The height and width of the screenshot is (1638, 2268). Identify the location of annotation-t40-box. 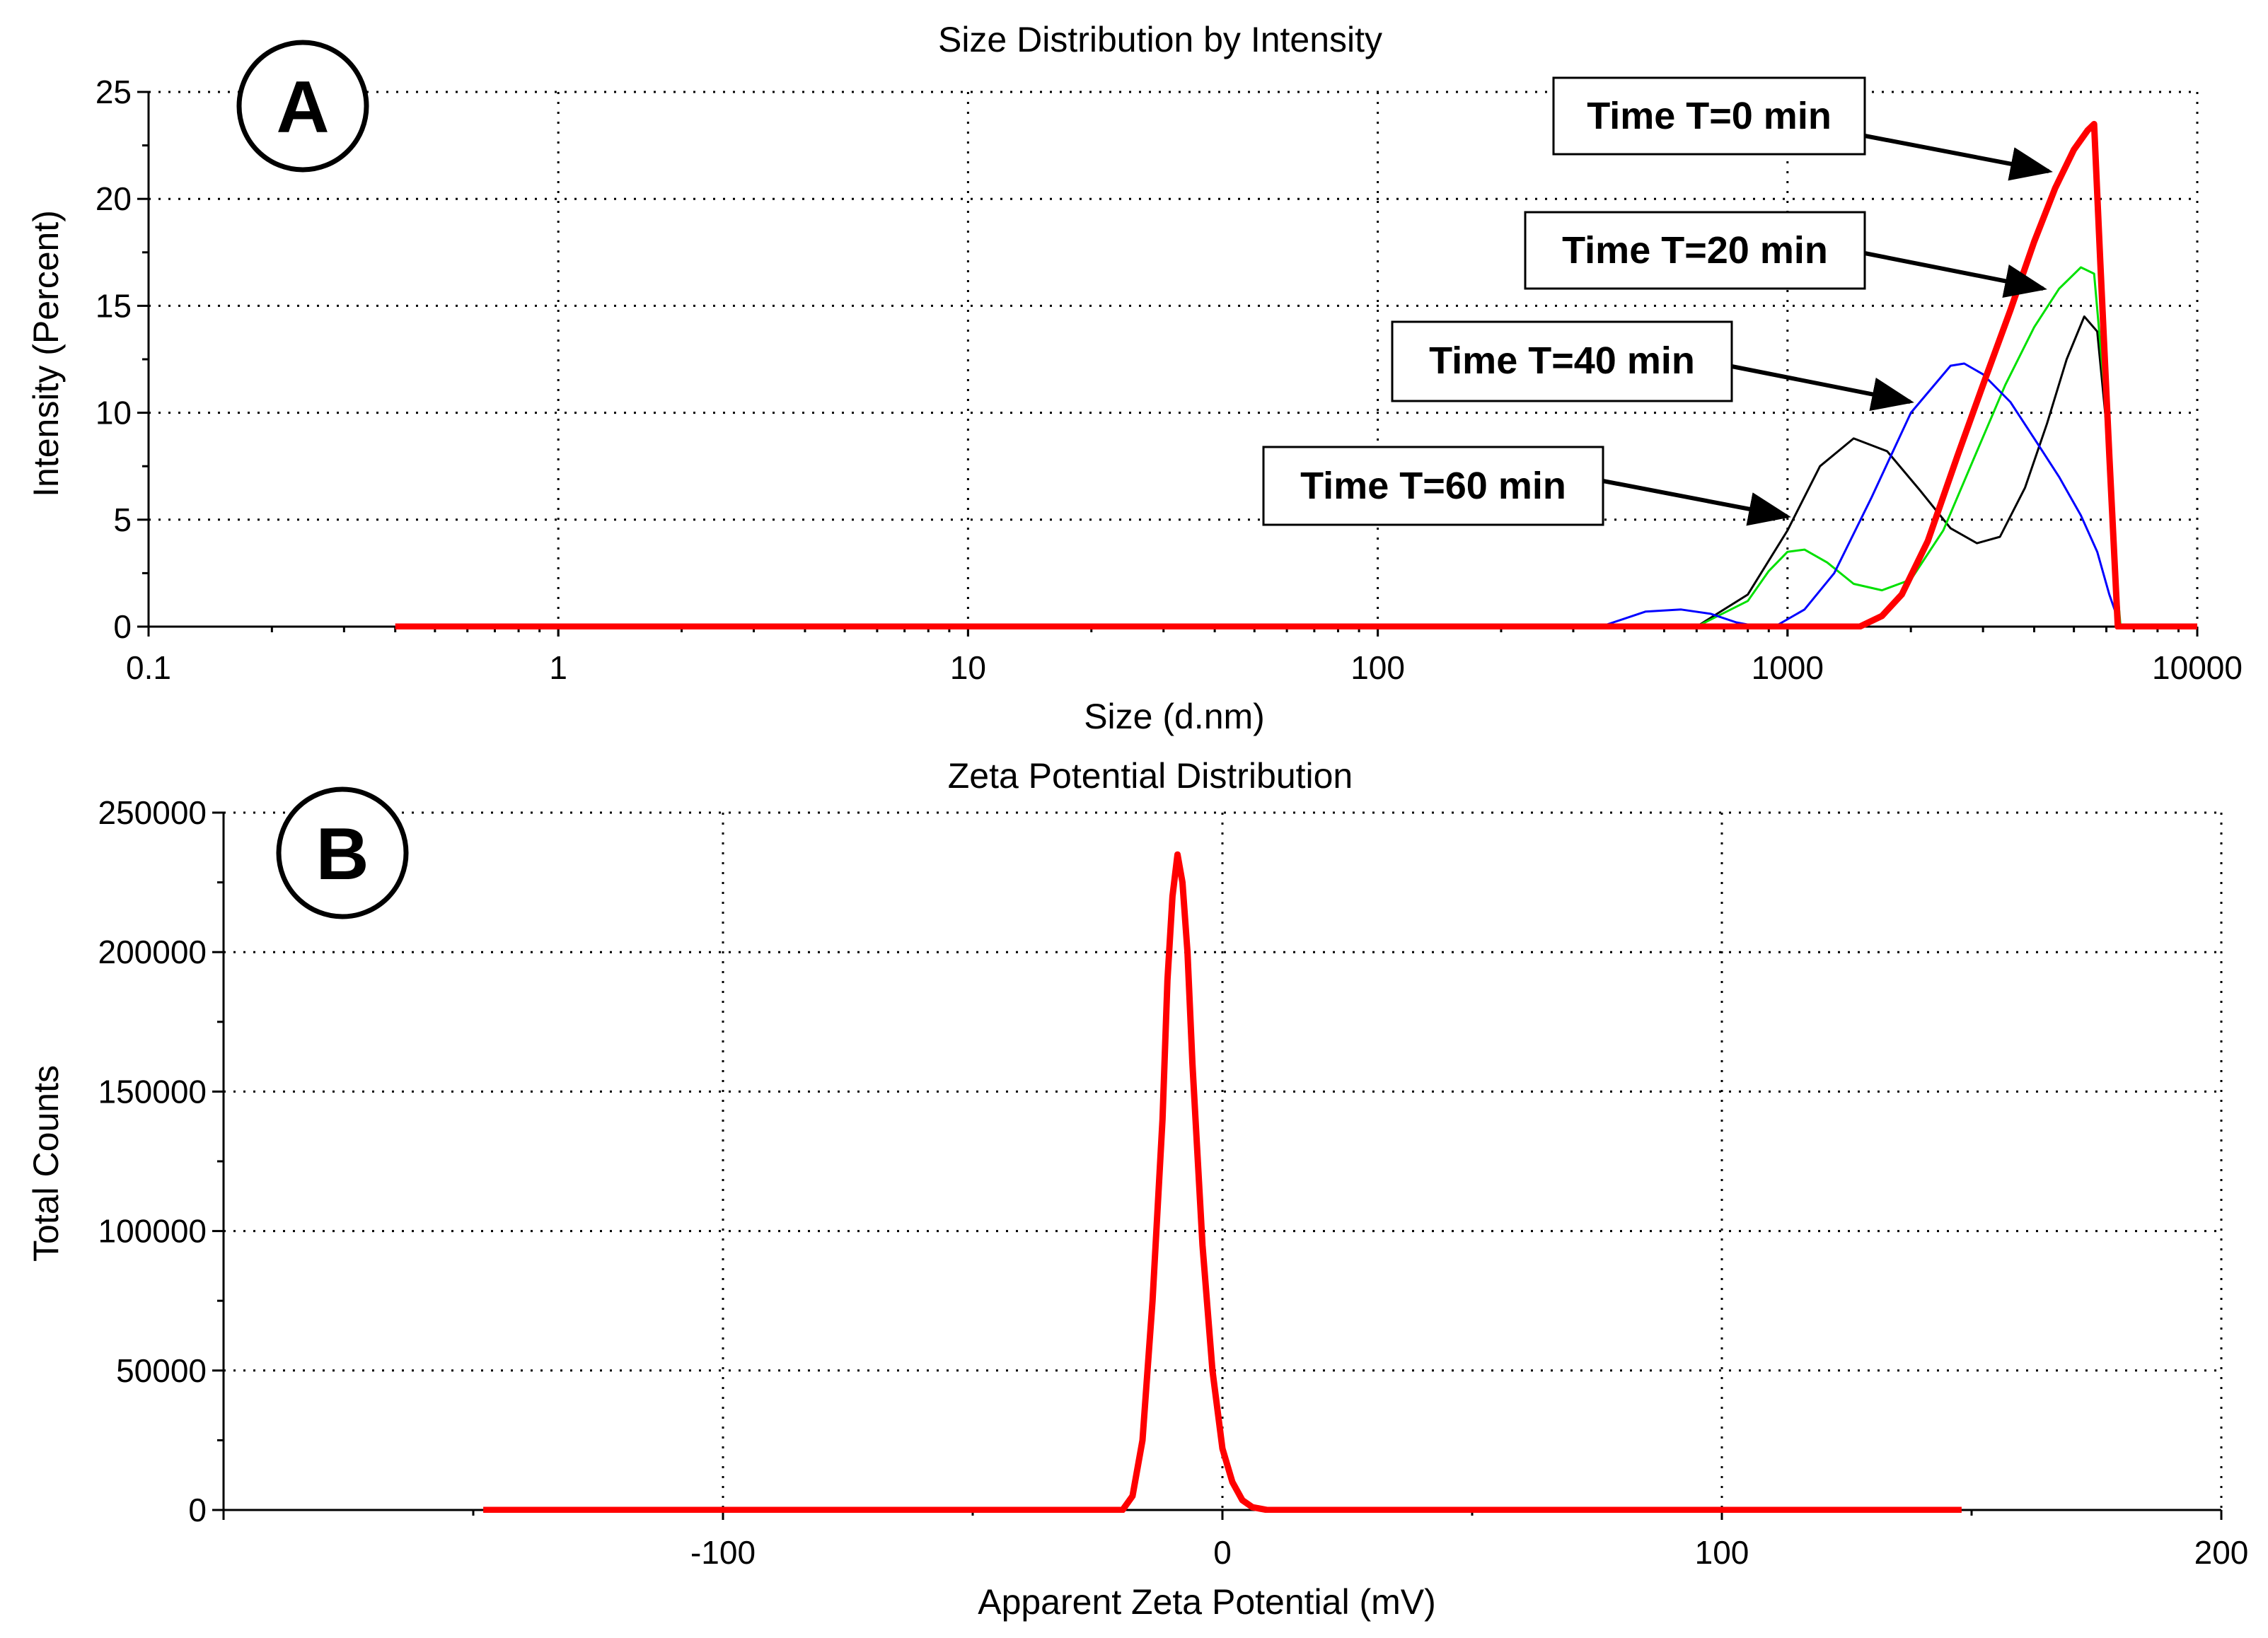
(1562, 361).